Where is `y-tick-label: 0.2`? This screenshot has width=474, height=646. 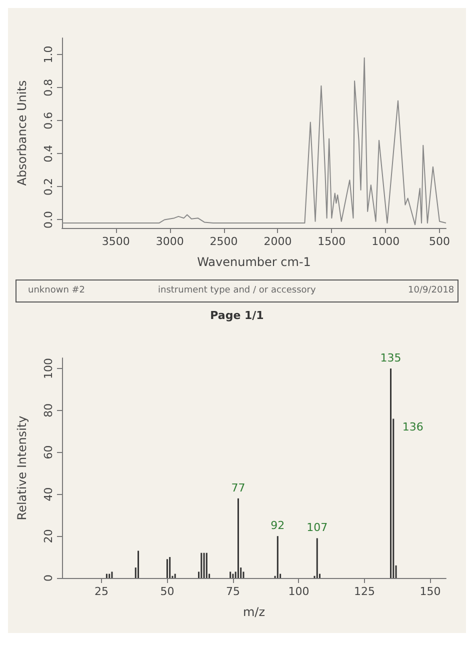
y-tick-label: 0.2 is located at coordinates (48, 187).